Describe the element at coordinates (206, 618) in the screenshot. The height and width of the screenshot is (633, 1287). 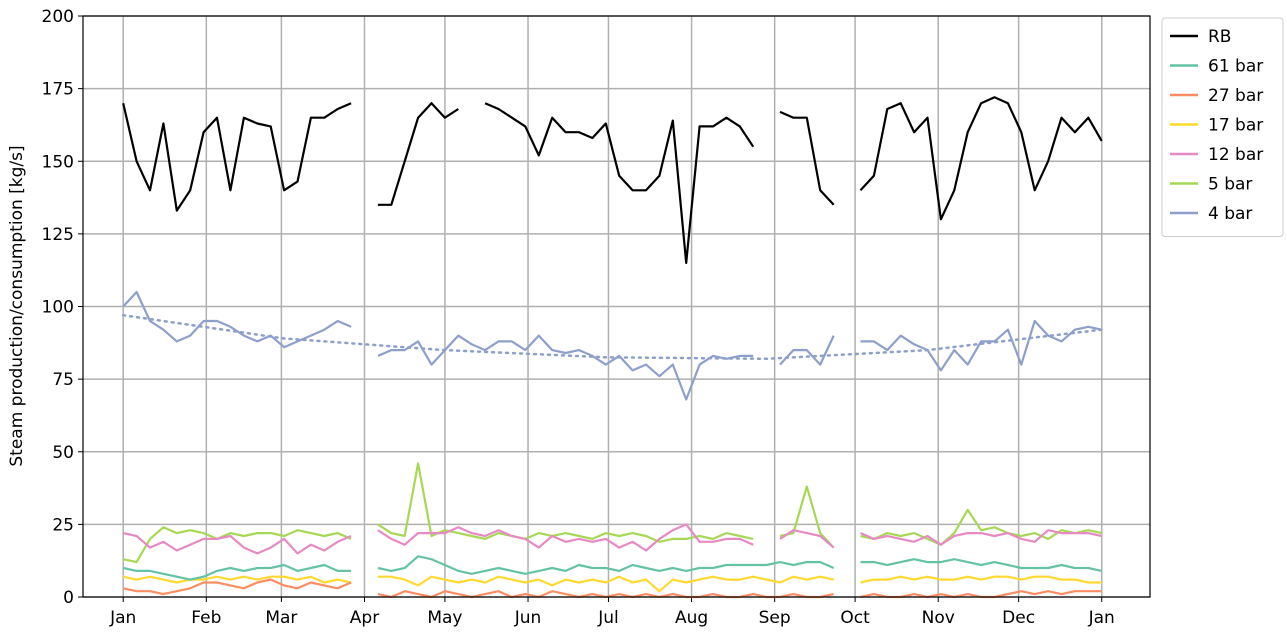
I see `x-tick-label: Feb` at that location.